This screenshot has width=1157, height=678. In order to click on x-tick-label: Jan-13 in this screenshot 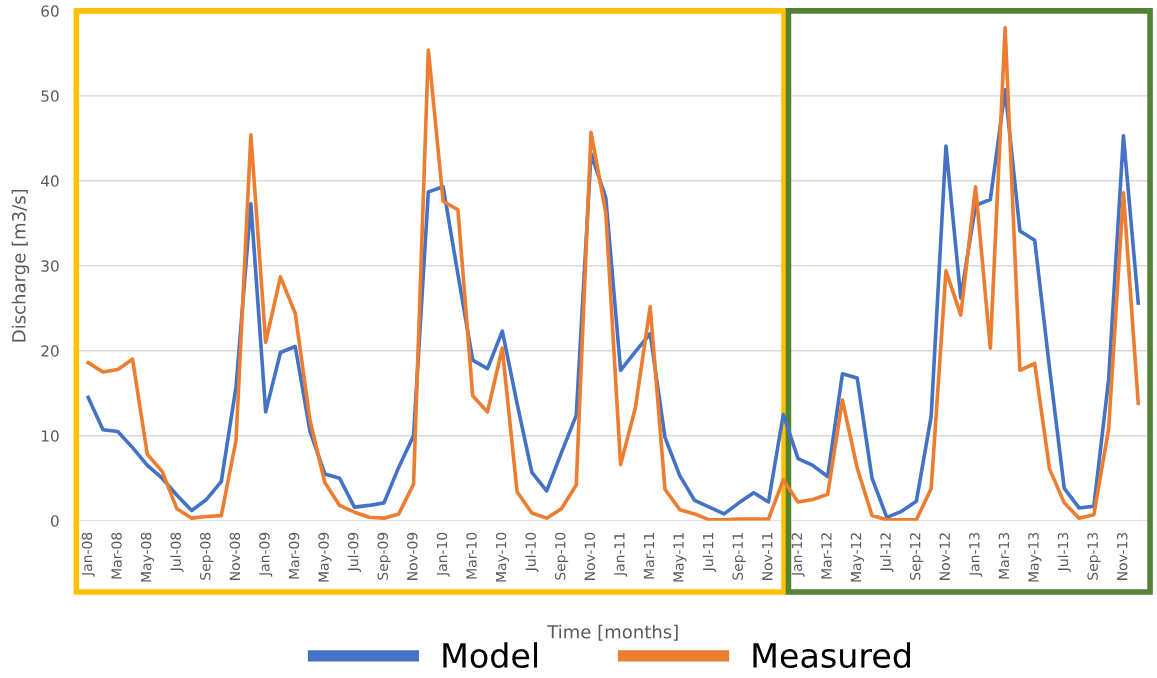, I will do `click(976, 554)`.